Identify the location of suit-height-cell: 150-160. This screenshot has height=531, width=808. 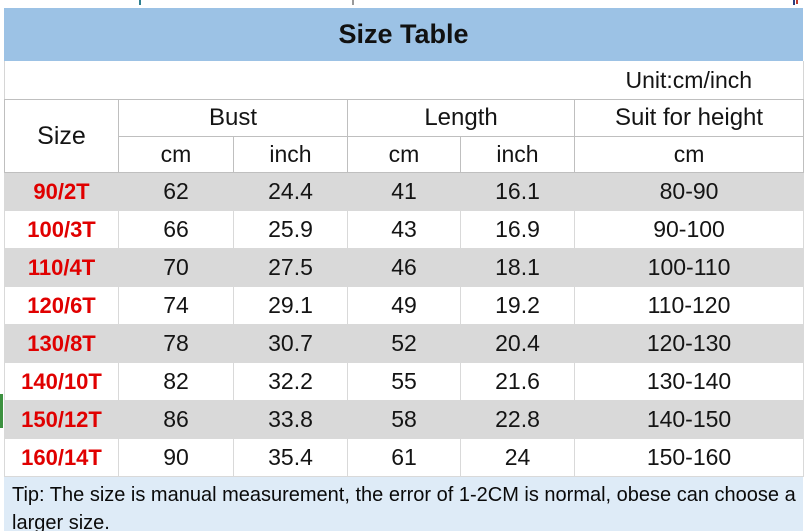
(689, 457).